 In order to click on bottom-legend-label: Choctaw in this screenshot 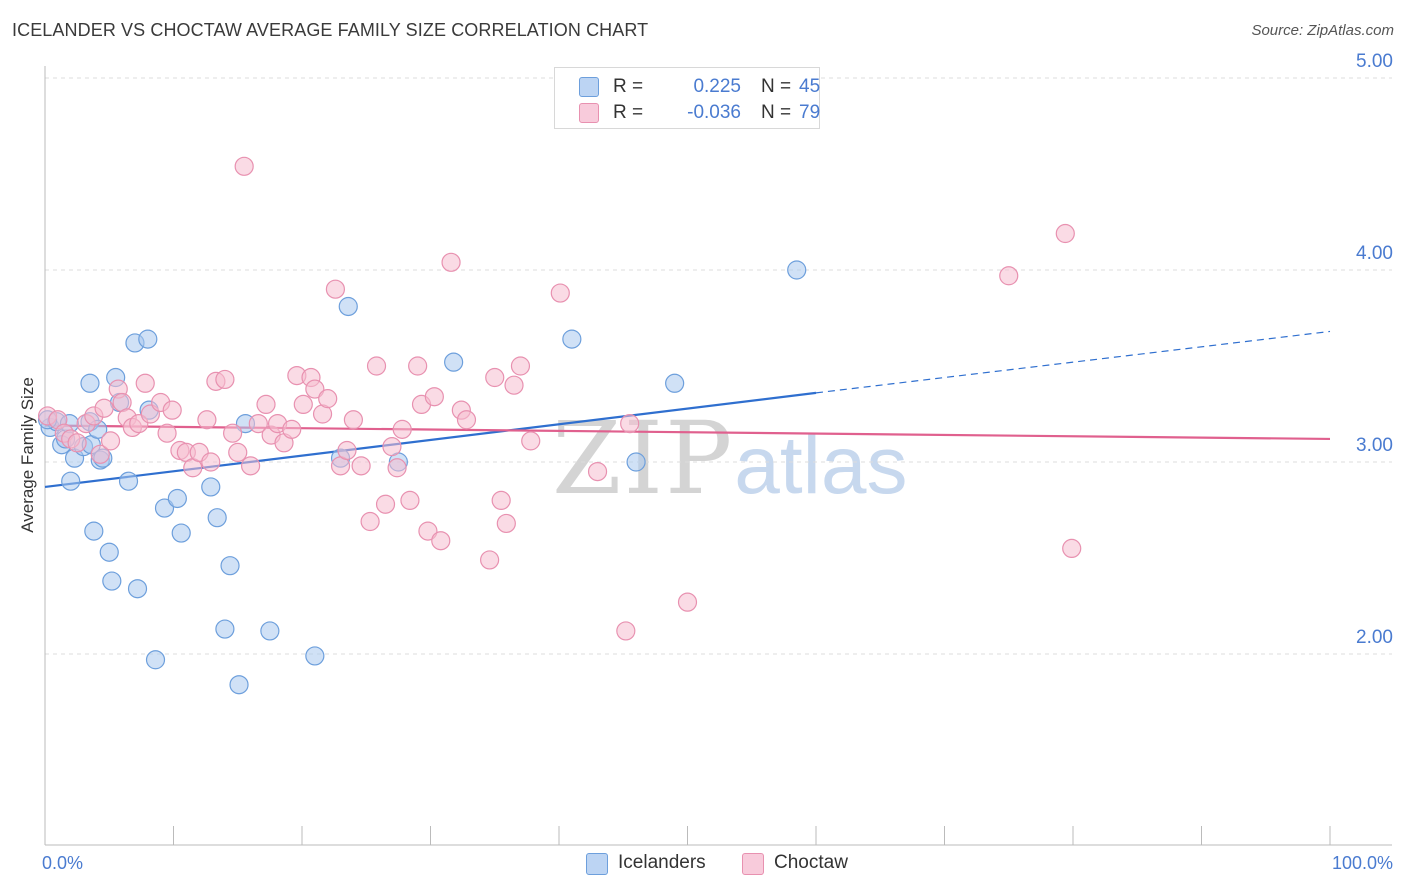, I will do `click(811, 862)`.